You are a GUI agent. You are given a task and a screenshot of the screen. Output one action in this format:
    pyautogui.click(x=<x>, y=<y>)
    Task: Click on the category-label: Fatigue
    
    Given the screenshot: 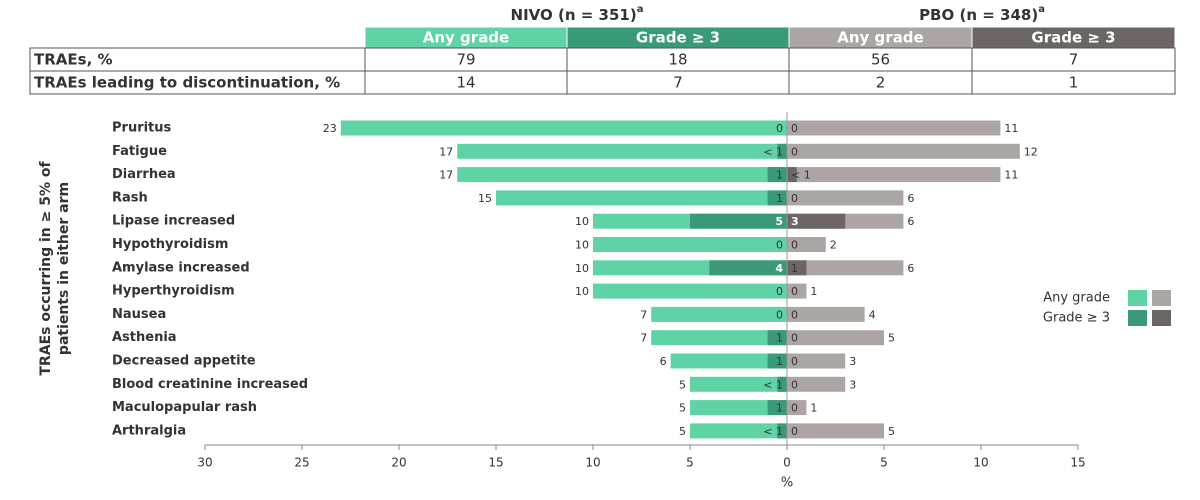 What is the action you would take?
    pyautogui.click(x=139, y=151)
    